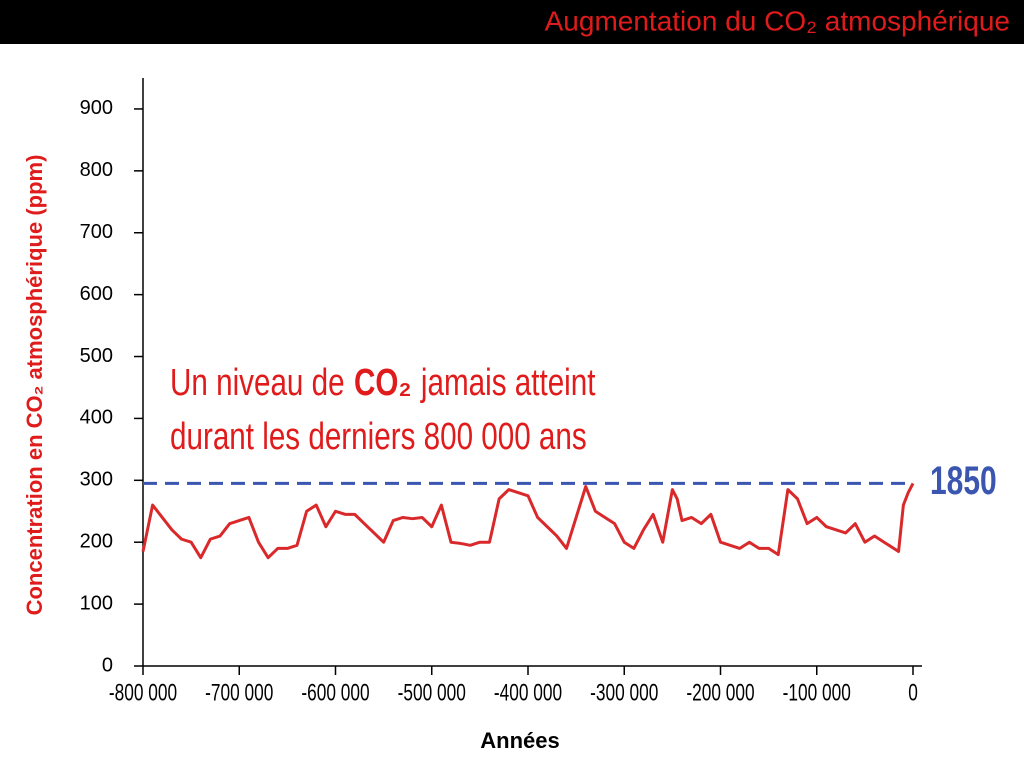  What do you see at coordinates (508, 383) in the screenshot?
I see `annotation-text: jamais atteint` at bounding box center [508, 383].